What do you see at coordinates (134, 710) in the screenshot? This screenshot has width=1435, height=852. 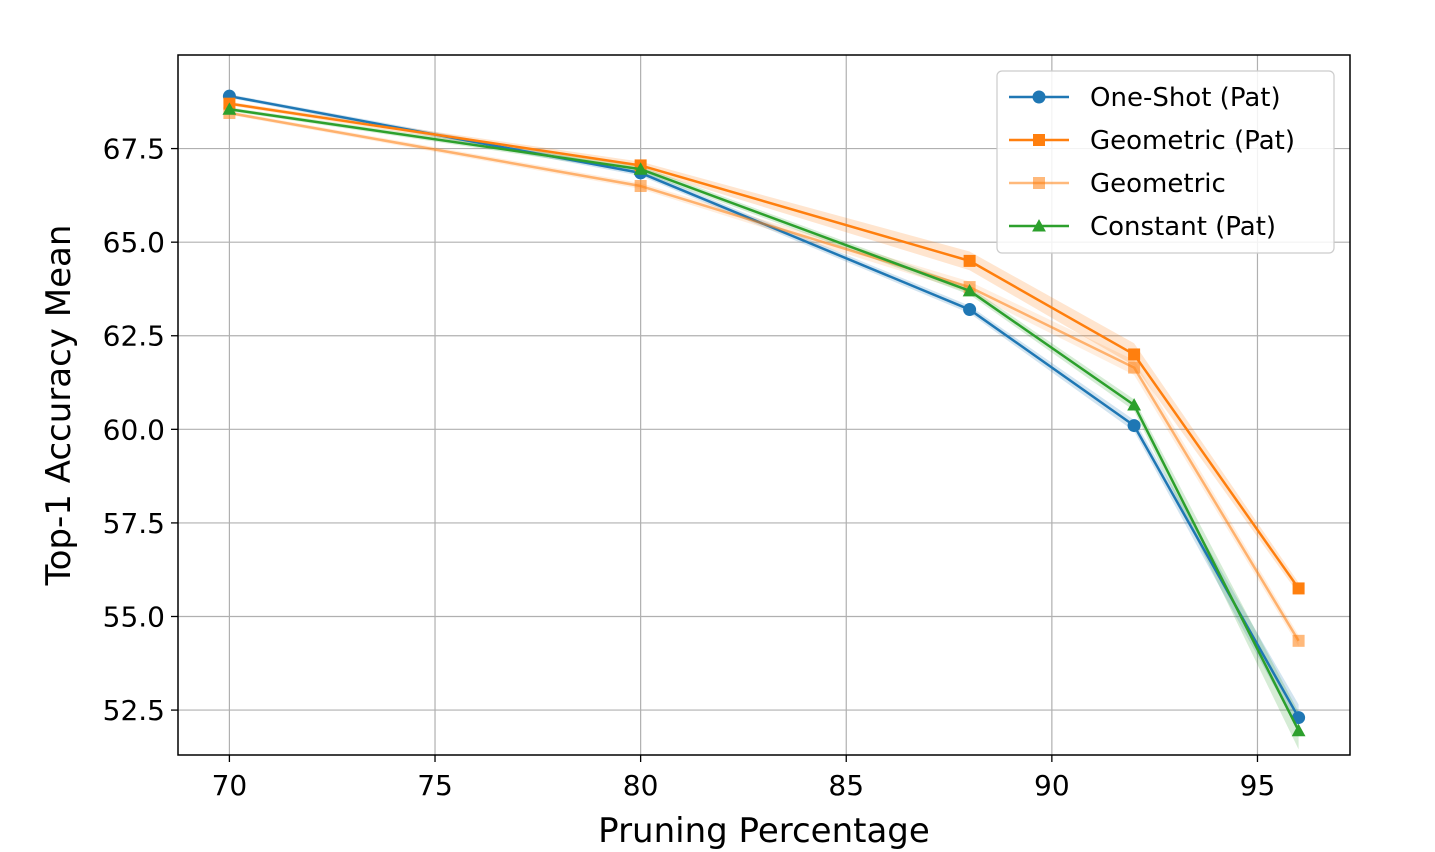 I see `y-tick-label: 52.5` at bounding box center [134, 710].